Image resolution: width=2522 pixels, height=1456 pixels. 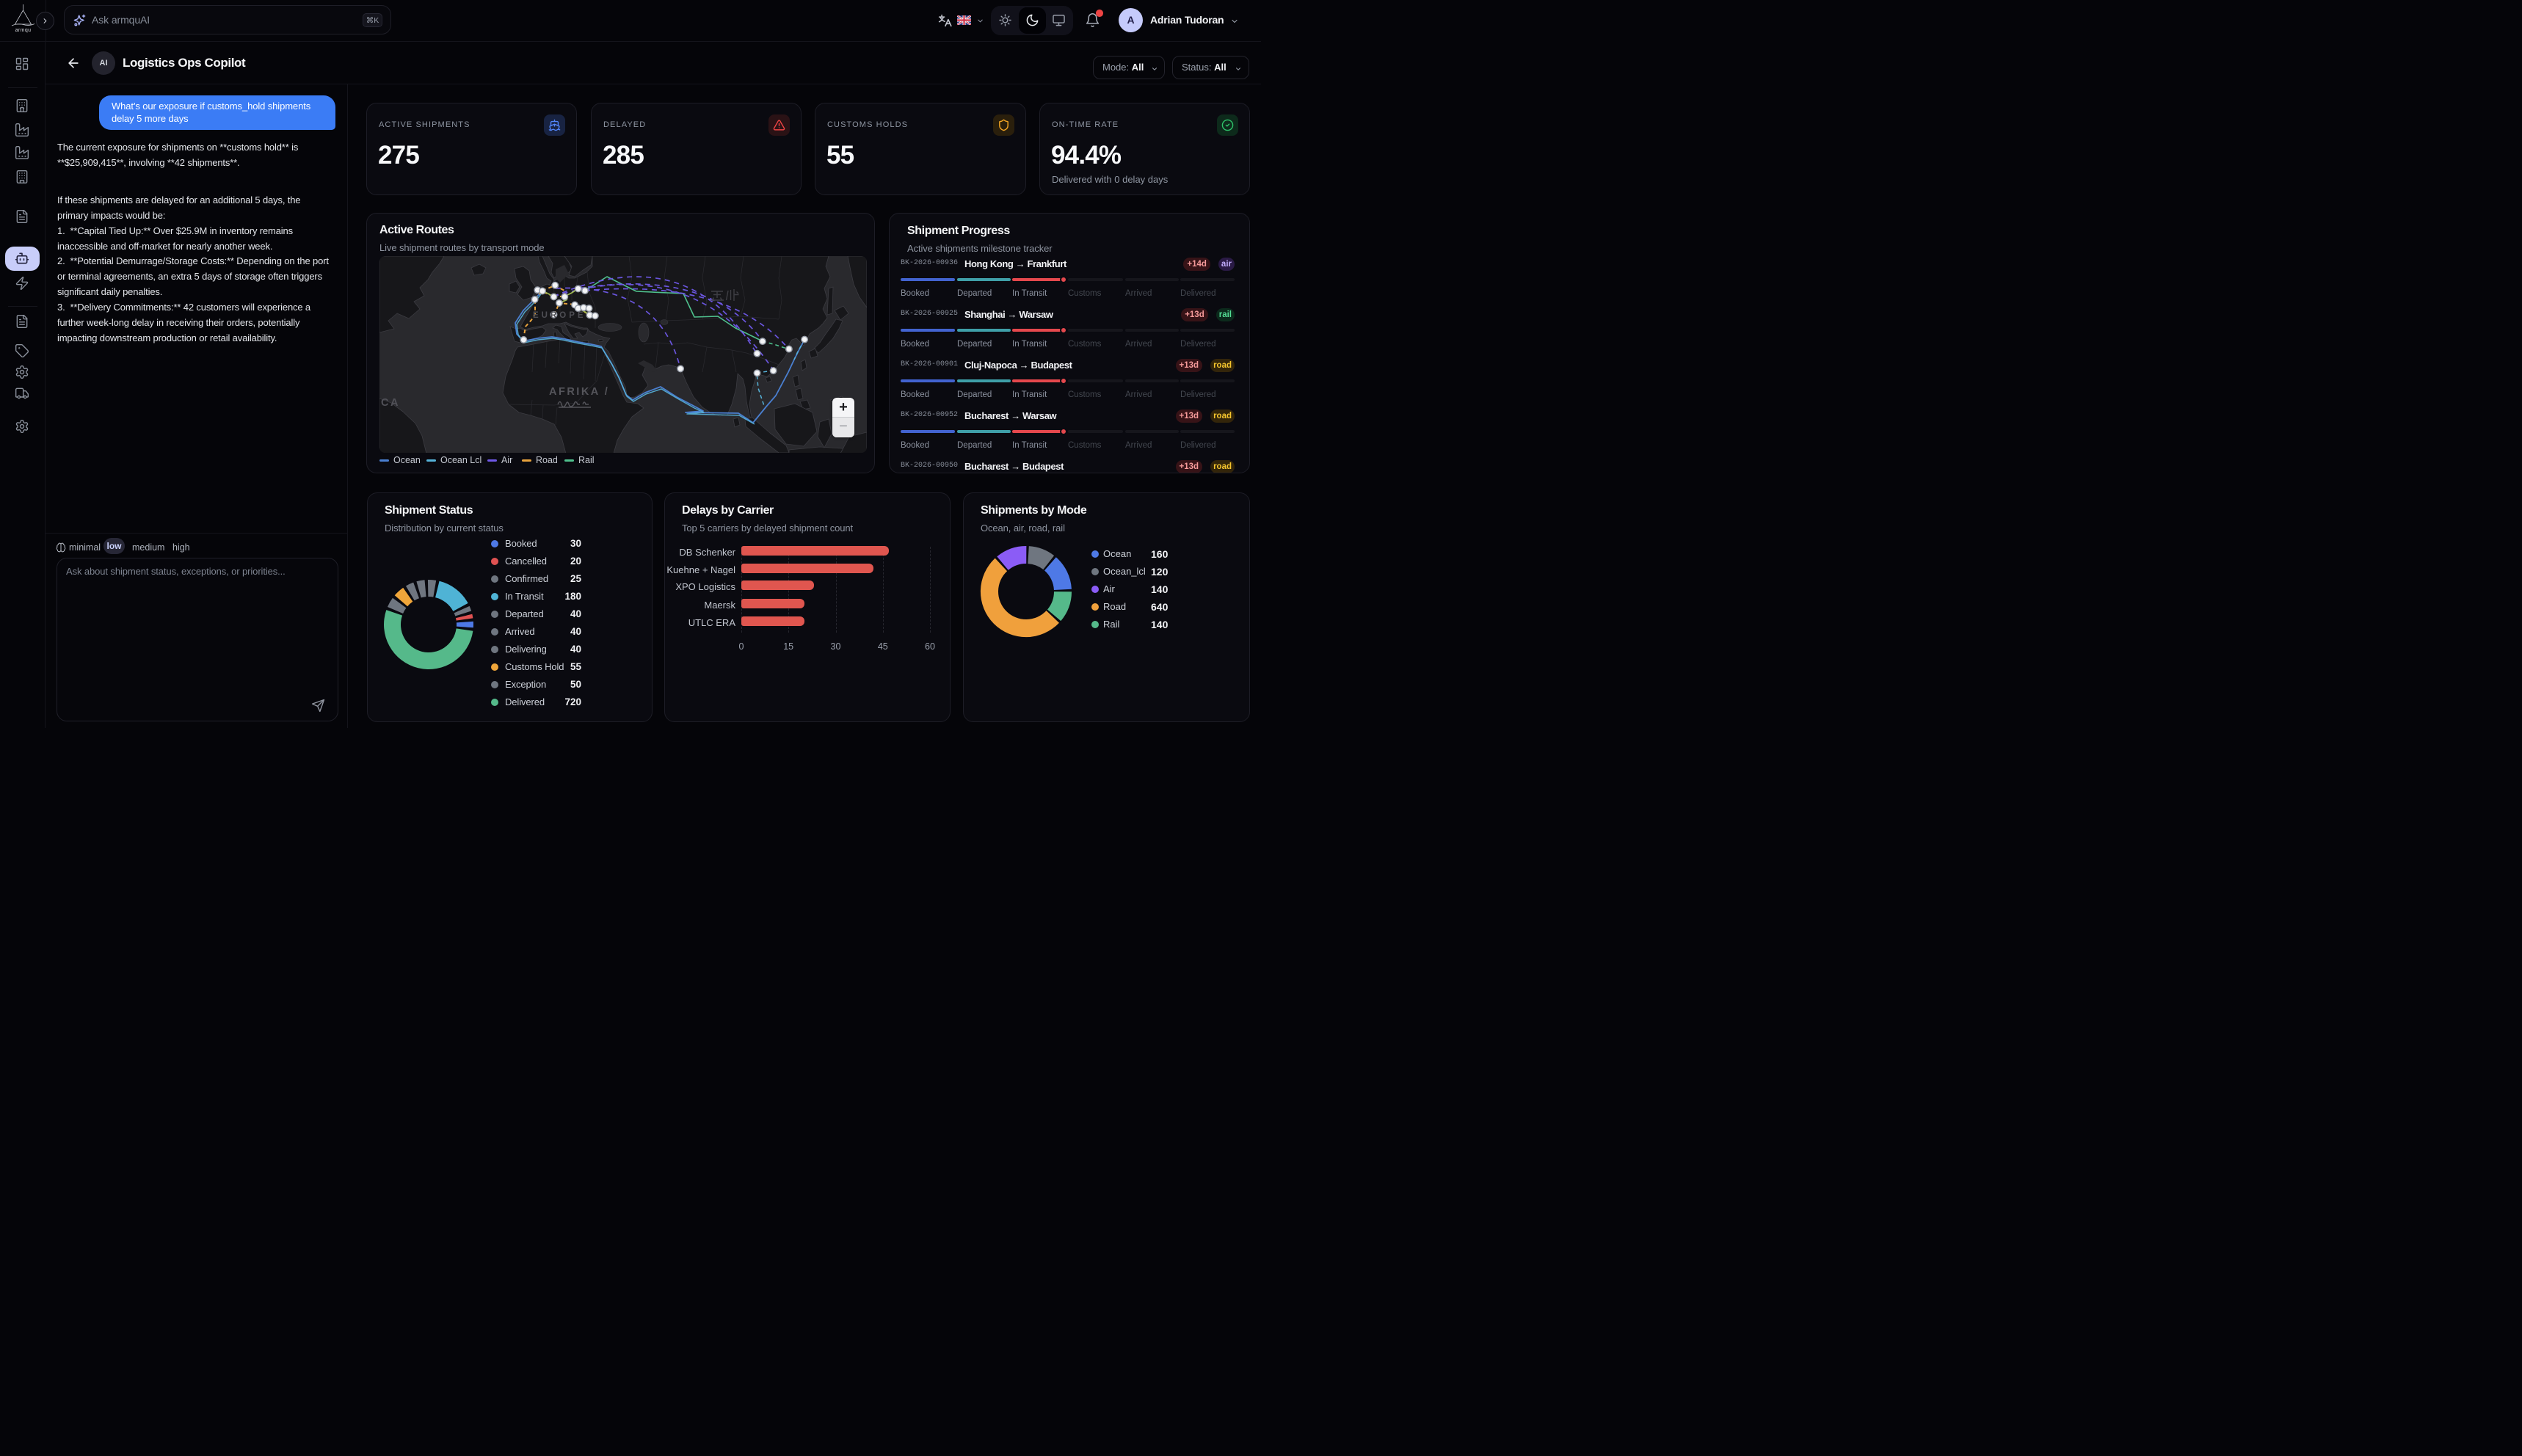 I want to click on svg-text: armqu, so click(x=24, y=30).